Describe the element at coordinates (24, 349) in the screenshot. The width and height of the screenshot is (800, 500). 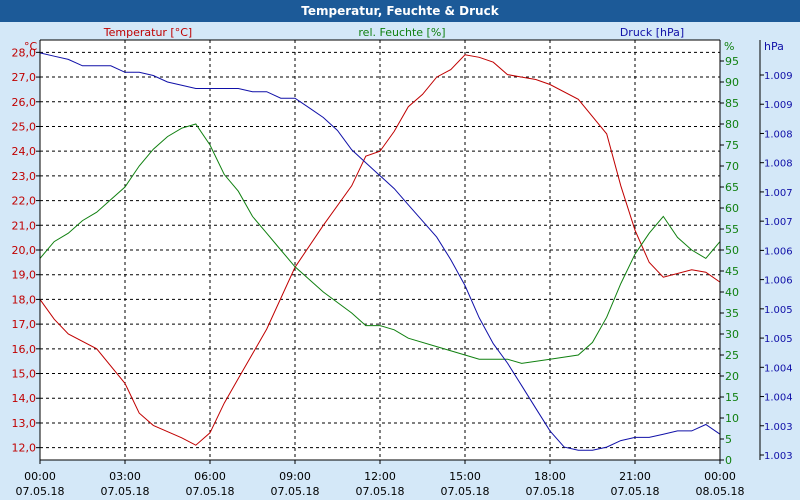
I see `temperature-tick-label: 16,0` at that location.